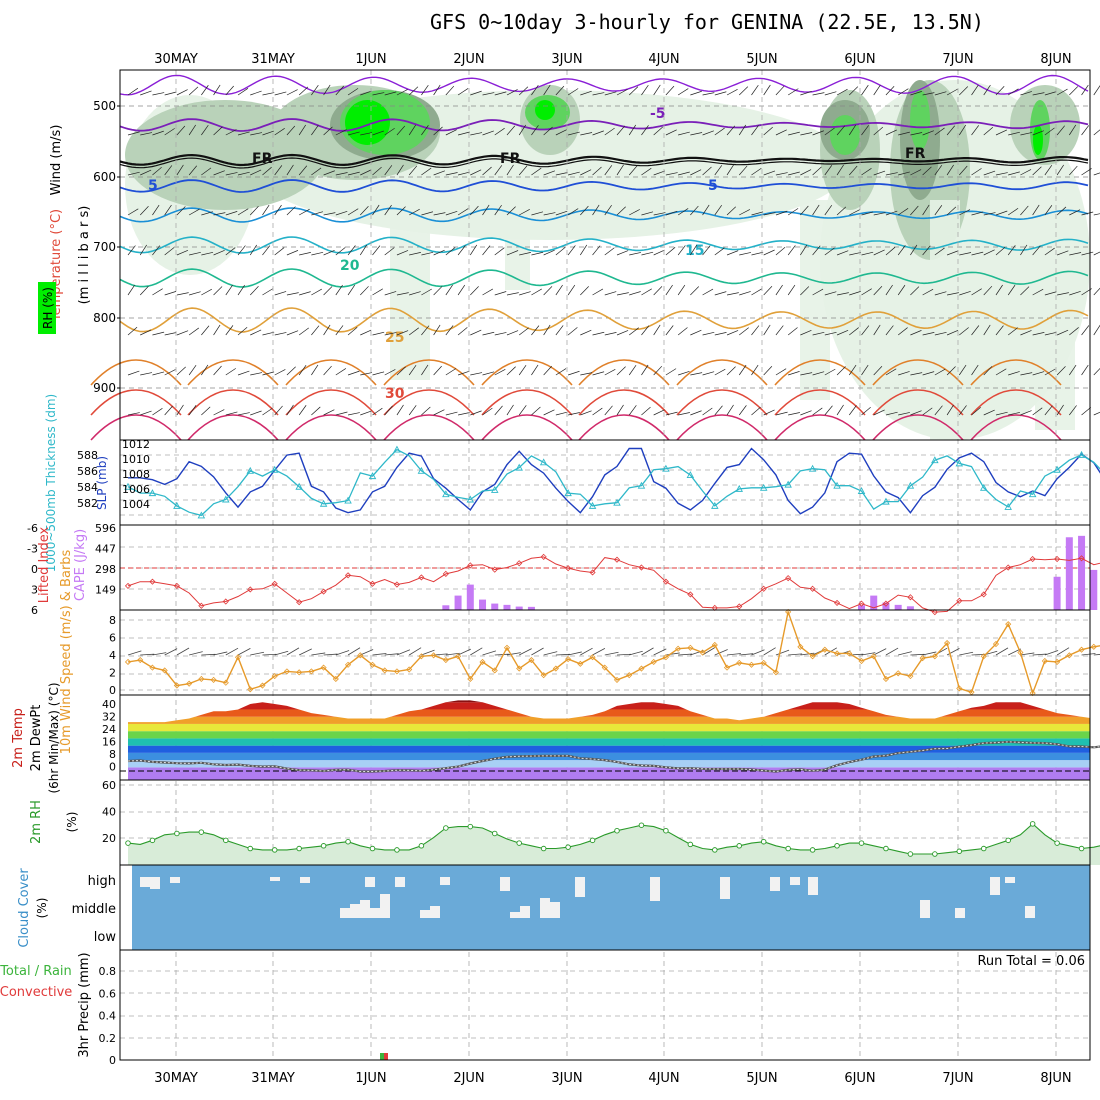 The width and height of the screenshot is (1100, 1100). I want to click on lifted-index-point, so click(201, 605).